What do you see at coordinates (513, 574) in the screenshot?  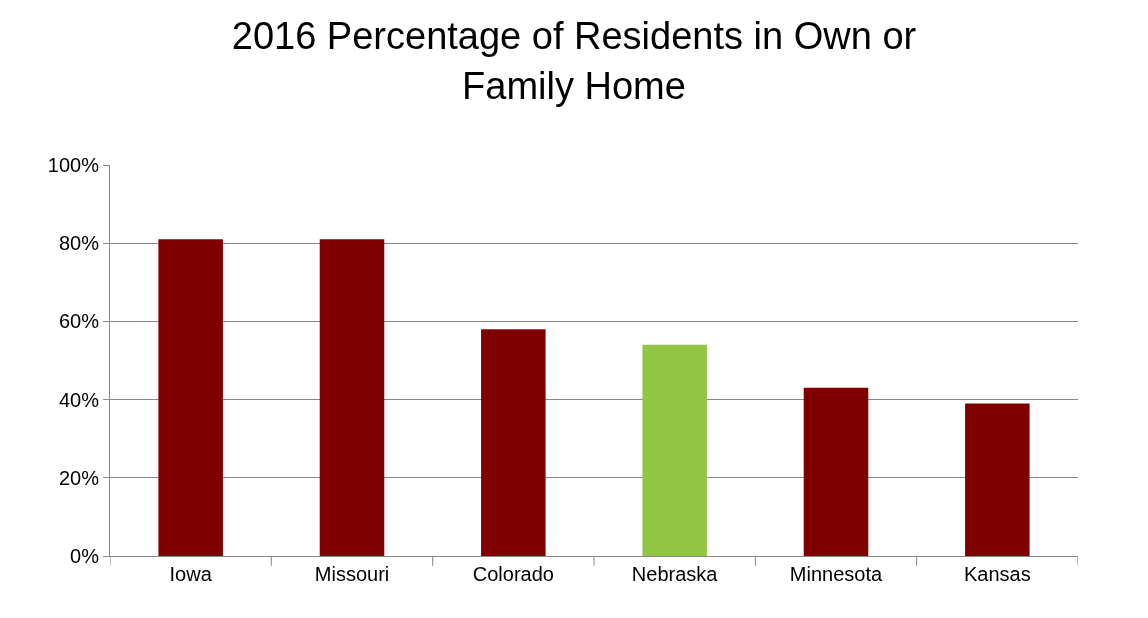 I see `x-tick-label: Colorado` at bounding box center [513, 574].